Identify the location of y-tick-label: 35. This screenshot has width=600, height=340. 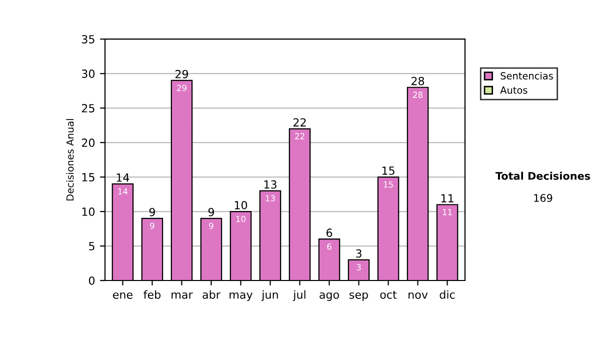
(88, 39).